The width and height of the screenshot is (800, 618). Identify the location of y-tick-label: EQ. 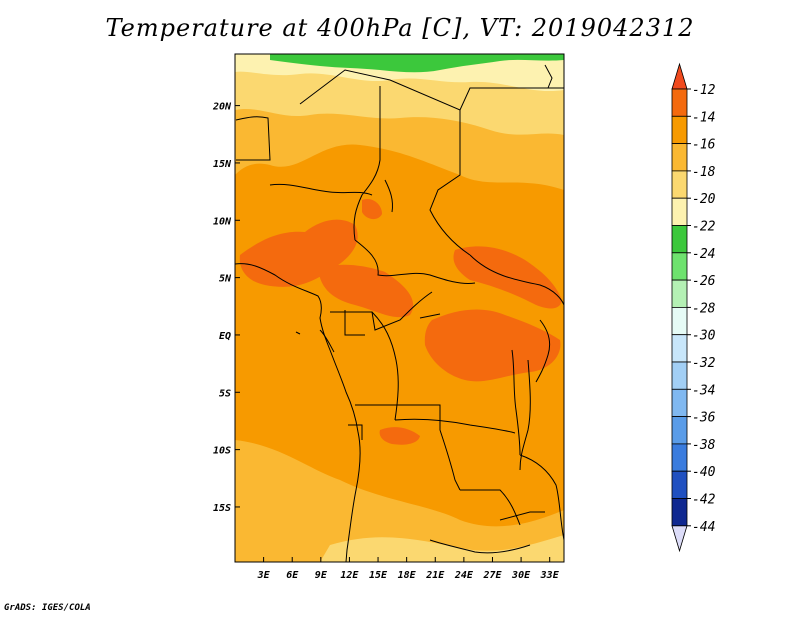
(225, 336).